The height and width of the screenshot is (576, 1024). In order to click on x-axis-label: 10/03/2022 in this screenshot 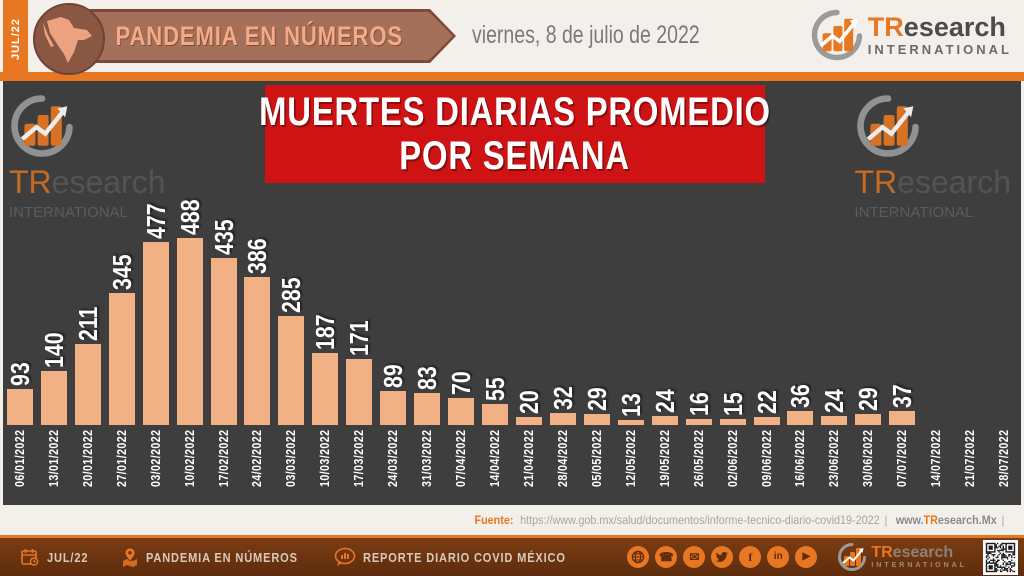, I will do `click(324, 458)`.